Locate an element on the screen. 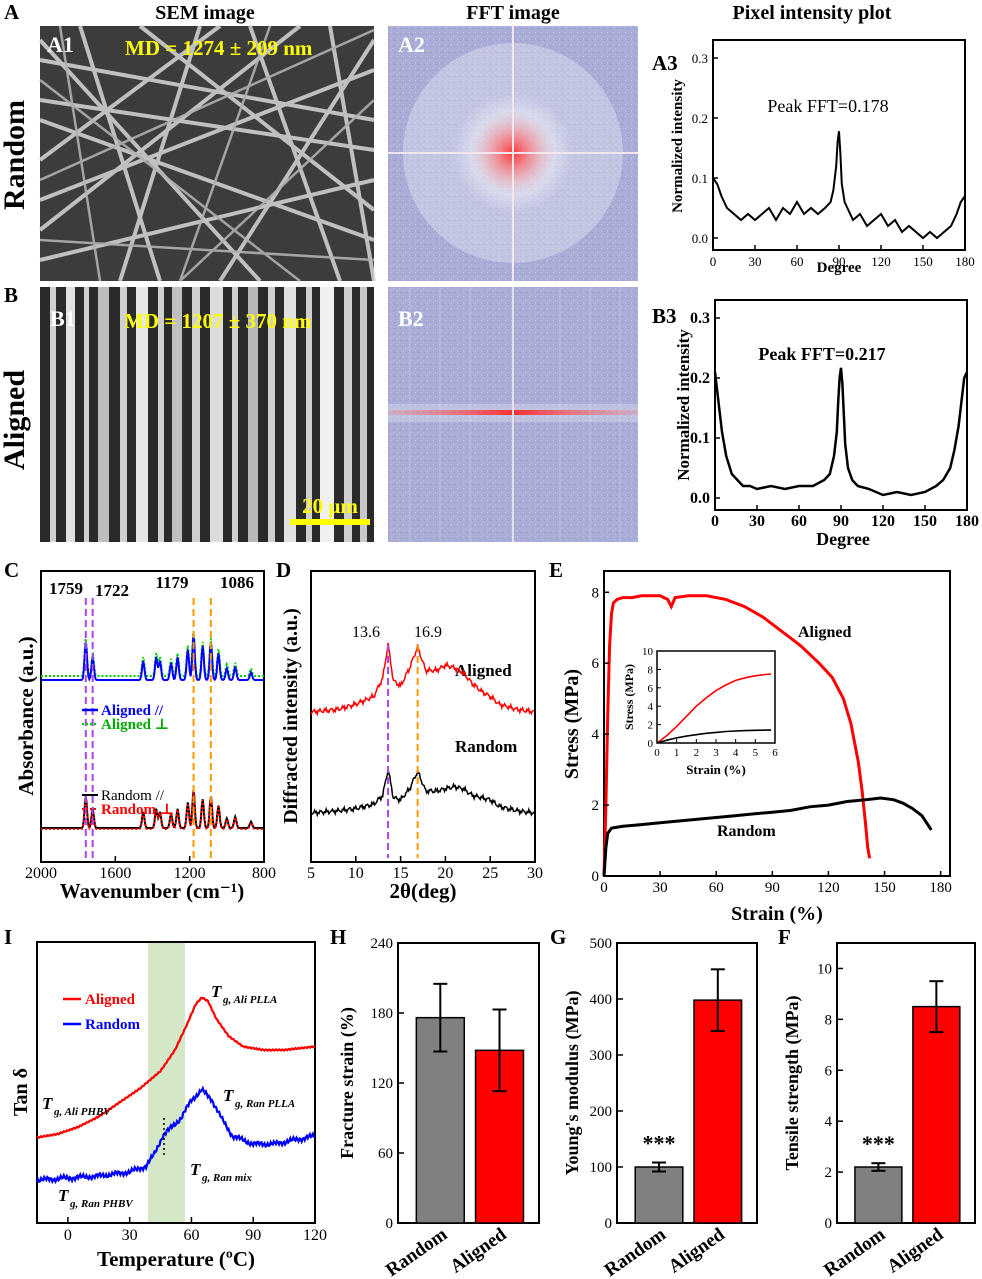  y-tick-label: 60 is located at coordinates (385, 1154).